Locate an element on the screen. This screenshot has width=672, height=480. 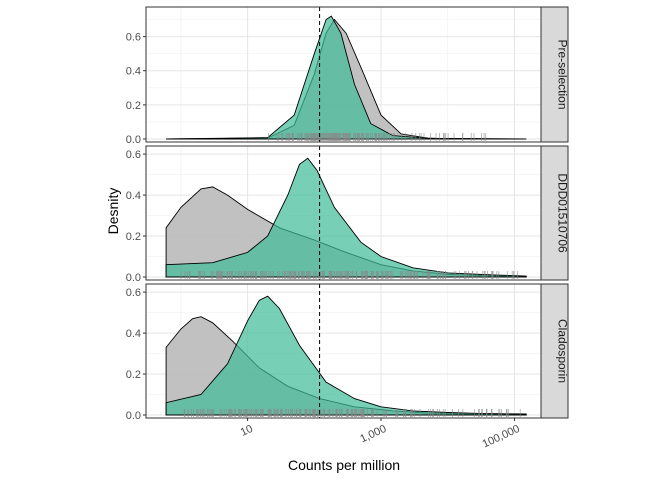
x-tick-label: 100,000 is located at coordinates (501, 437).